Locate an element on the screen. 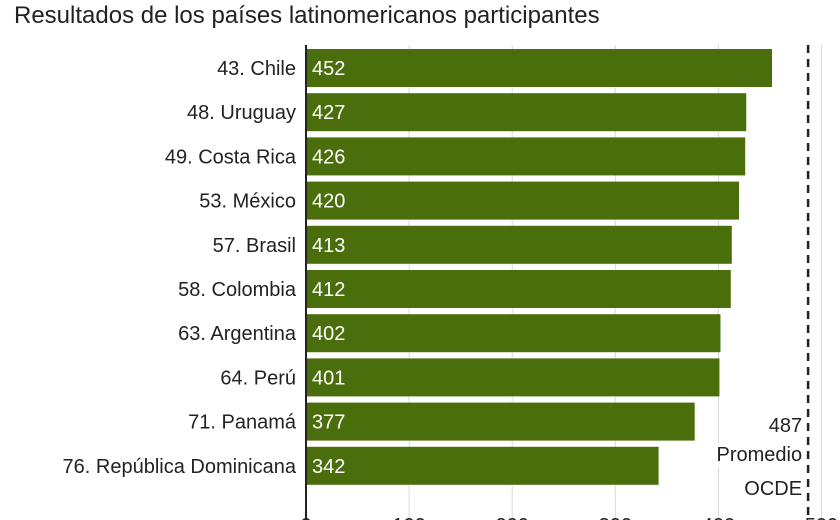  category-label: 71. Panamá is located at coordinates (242, 423).